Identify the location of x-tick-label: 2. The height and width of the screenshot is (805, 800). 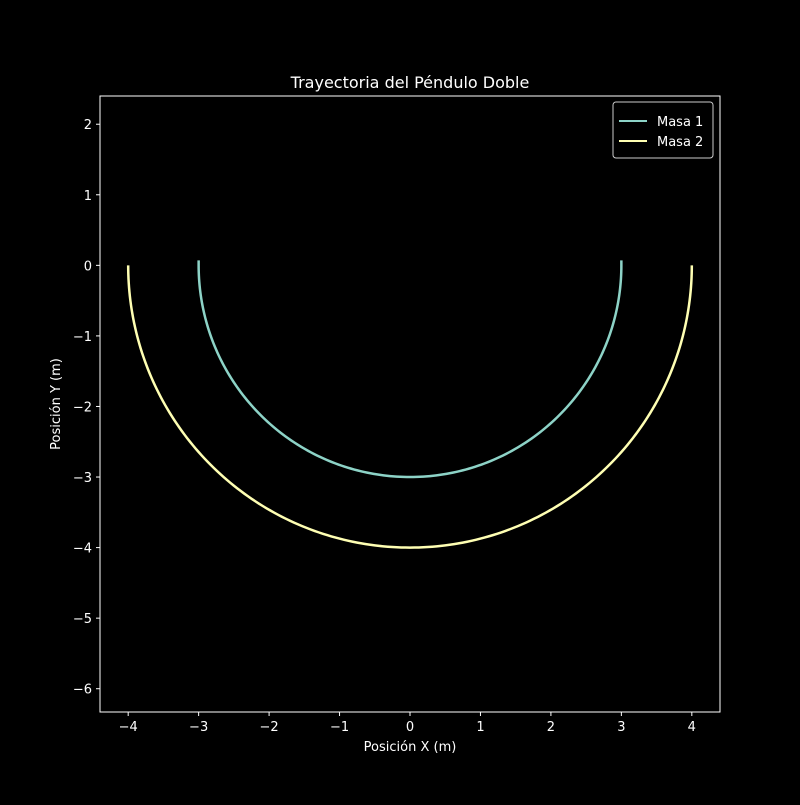
(551, 727).